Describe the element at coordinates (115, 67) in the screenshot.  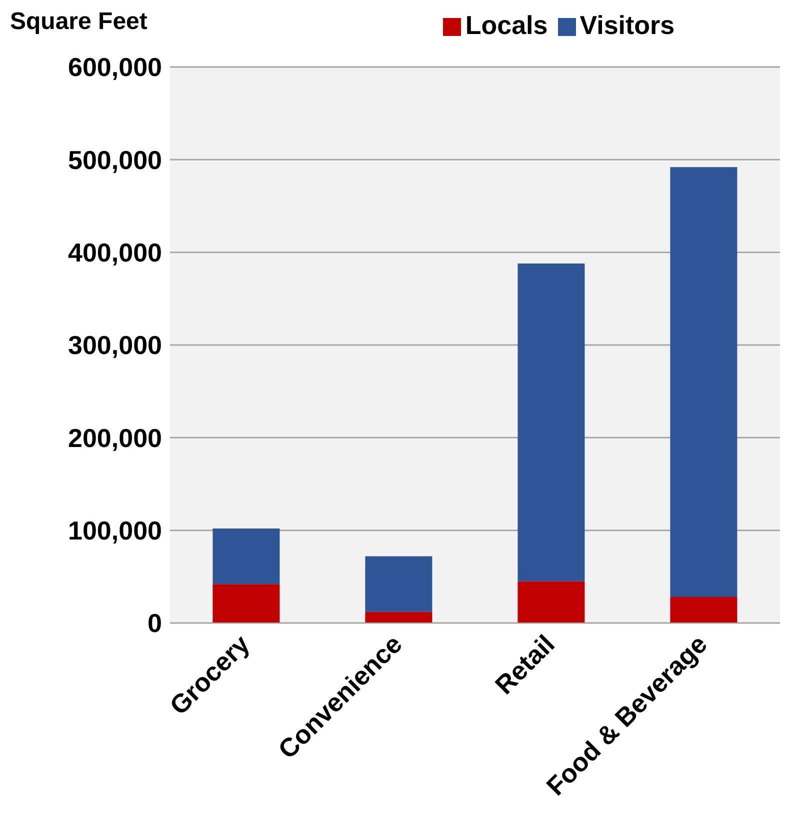
I see `y-tick-label: 600,000` at that location.